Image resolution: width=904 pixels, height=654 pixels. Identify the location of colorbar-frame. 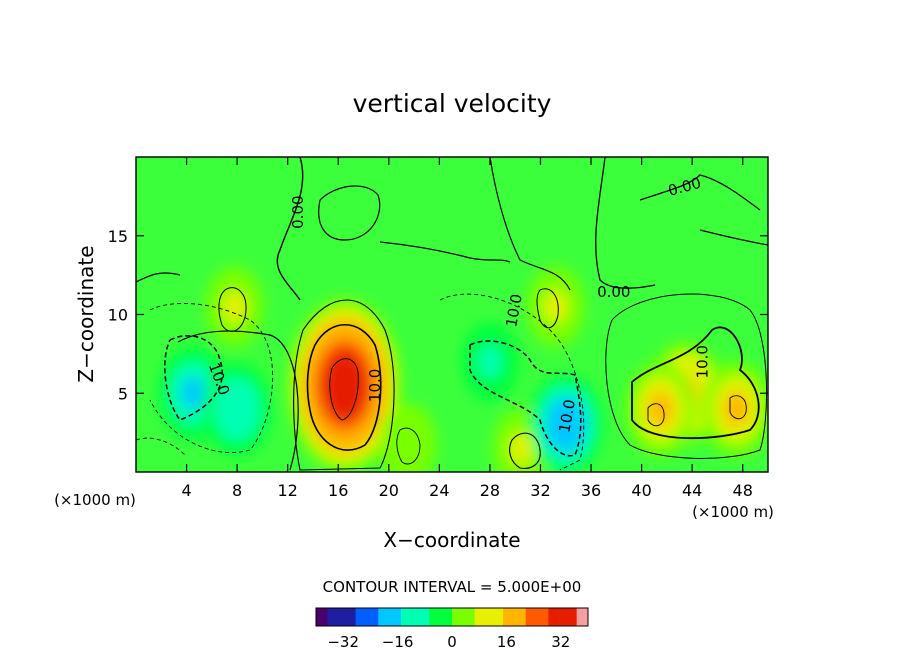
(452, 617).